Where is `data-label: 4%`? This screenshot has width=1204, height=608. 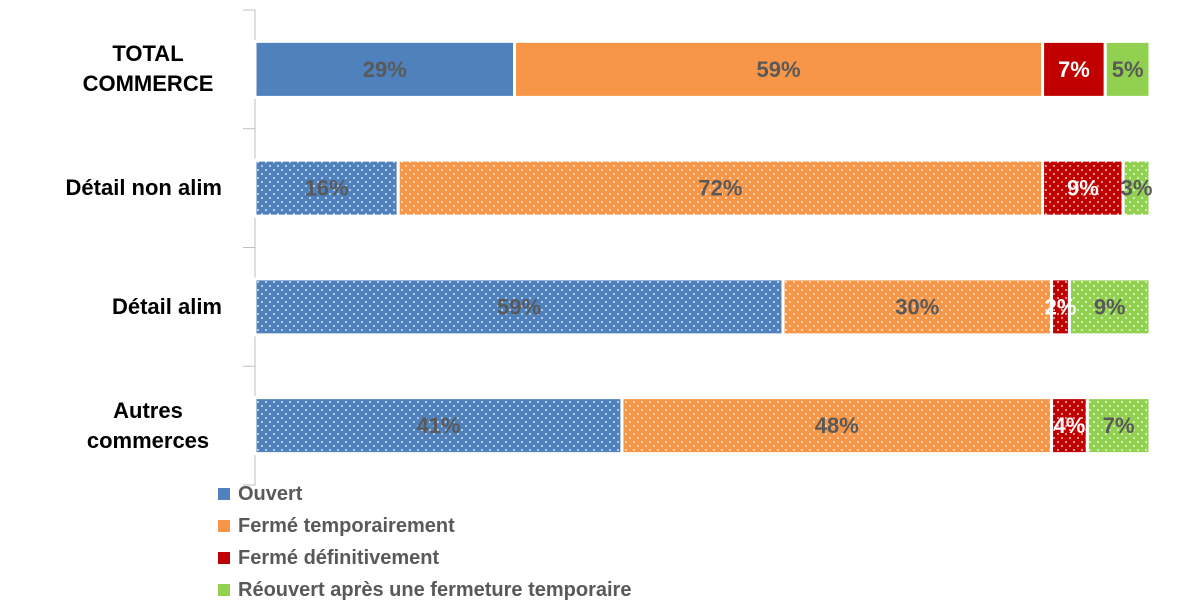
data-label: 4% is located at coordinates (1070, 425).